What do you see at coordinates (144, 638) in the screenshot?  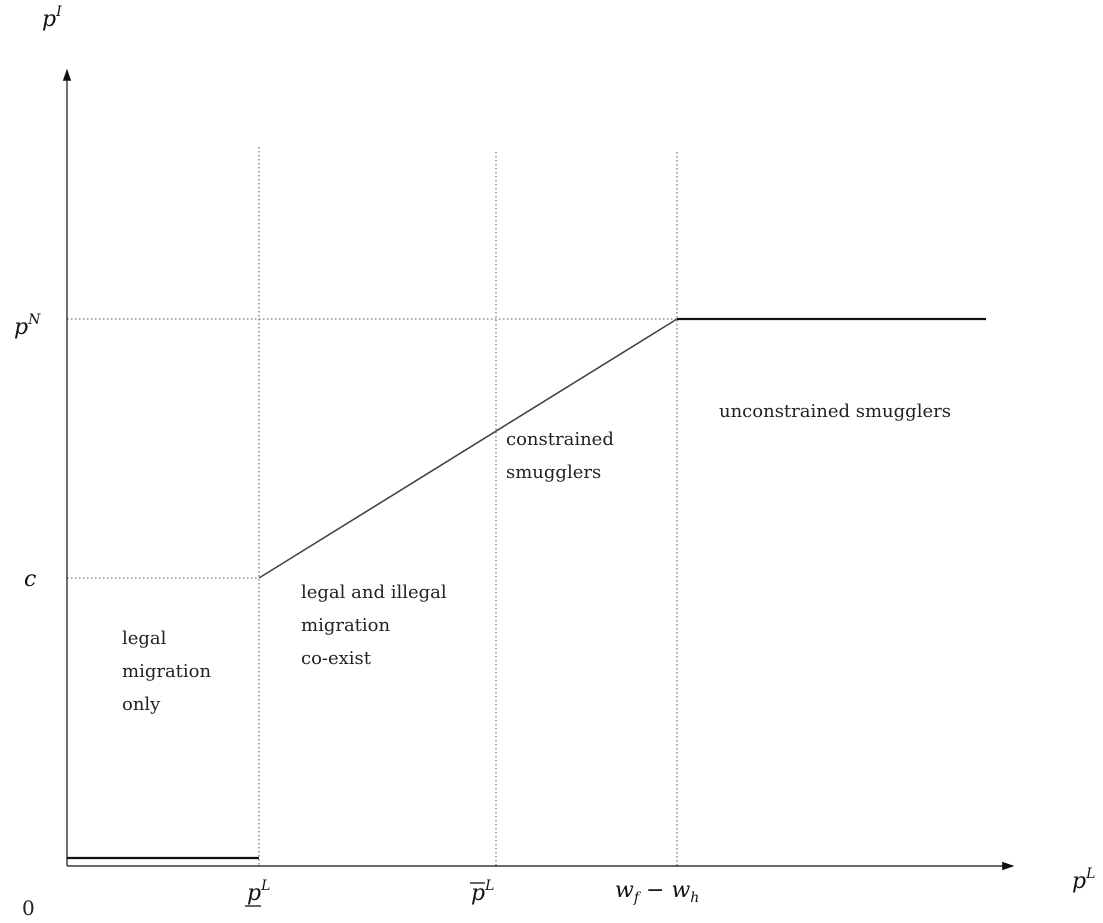 I see `svg-text: legal` at bounding box center [144, 638].